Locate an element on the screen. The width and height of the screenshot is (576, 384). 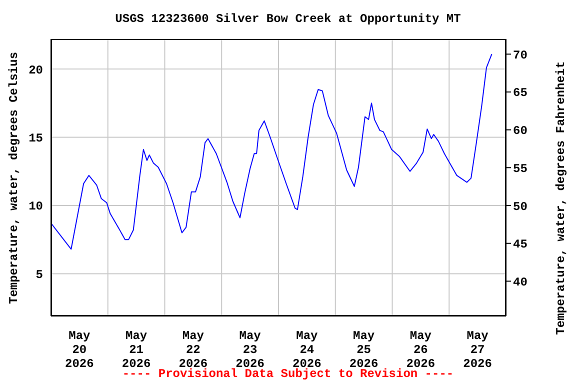
y-tick-label: 5 is located at coordinates (39, 275).